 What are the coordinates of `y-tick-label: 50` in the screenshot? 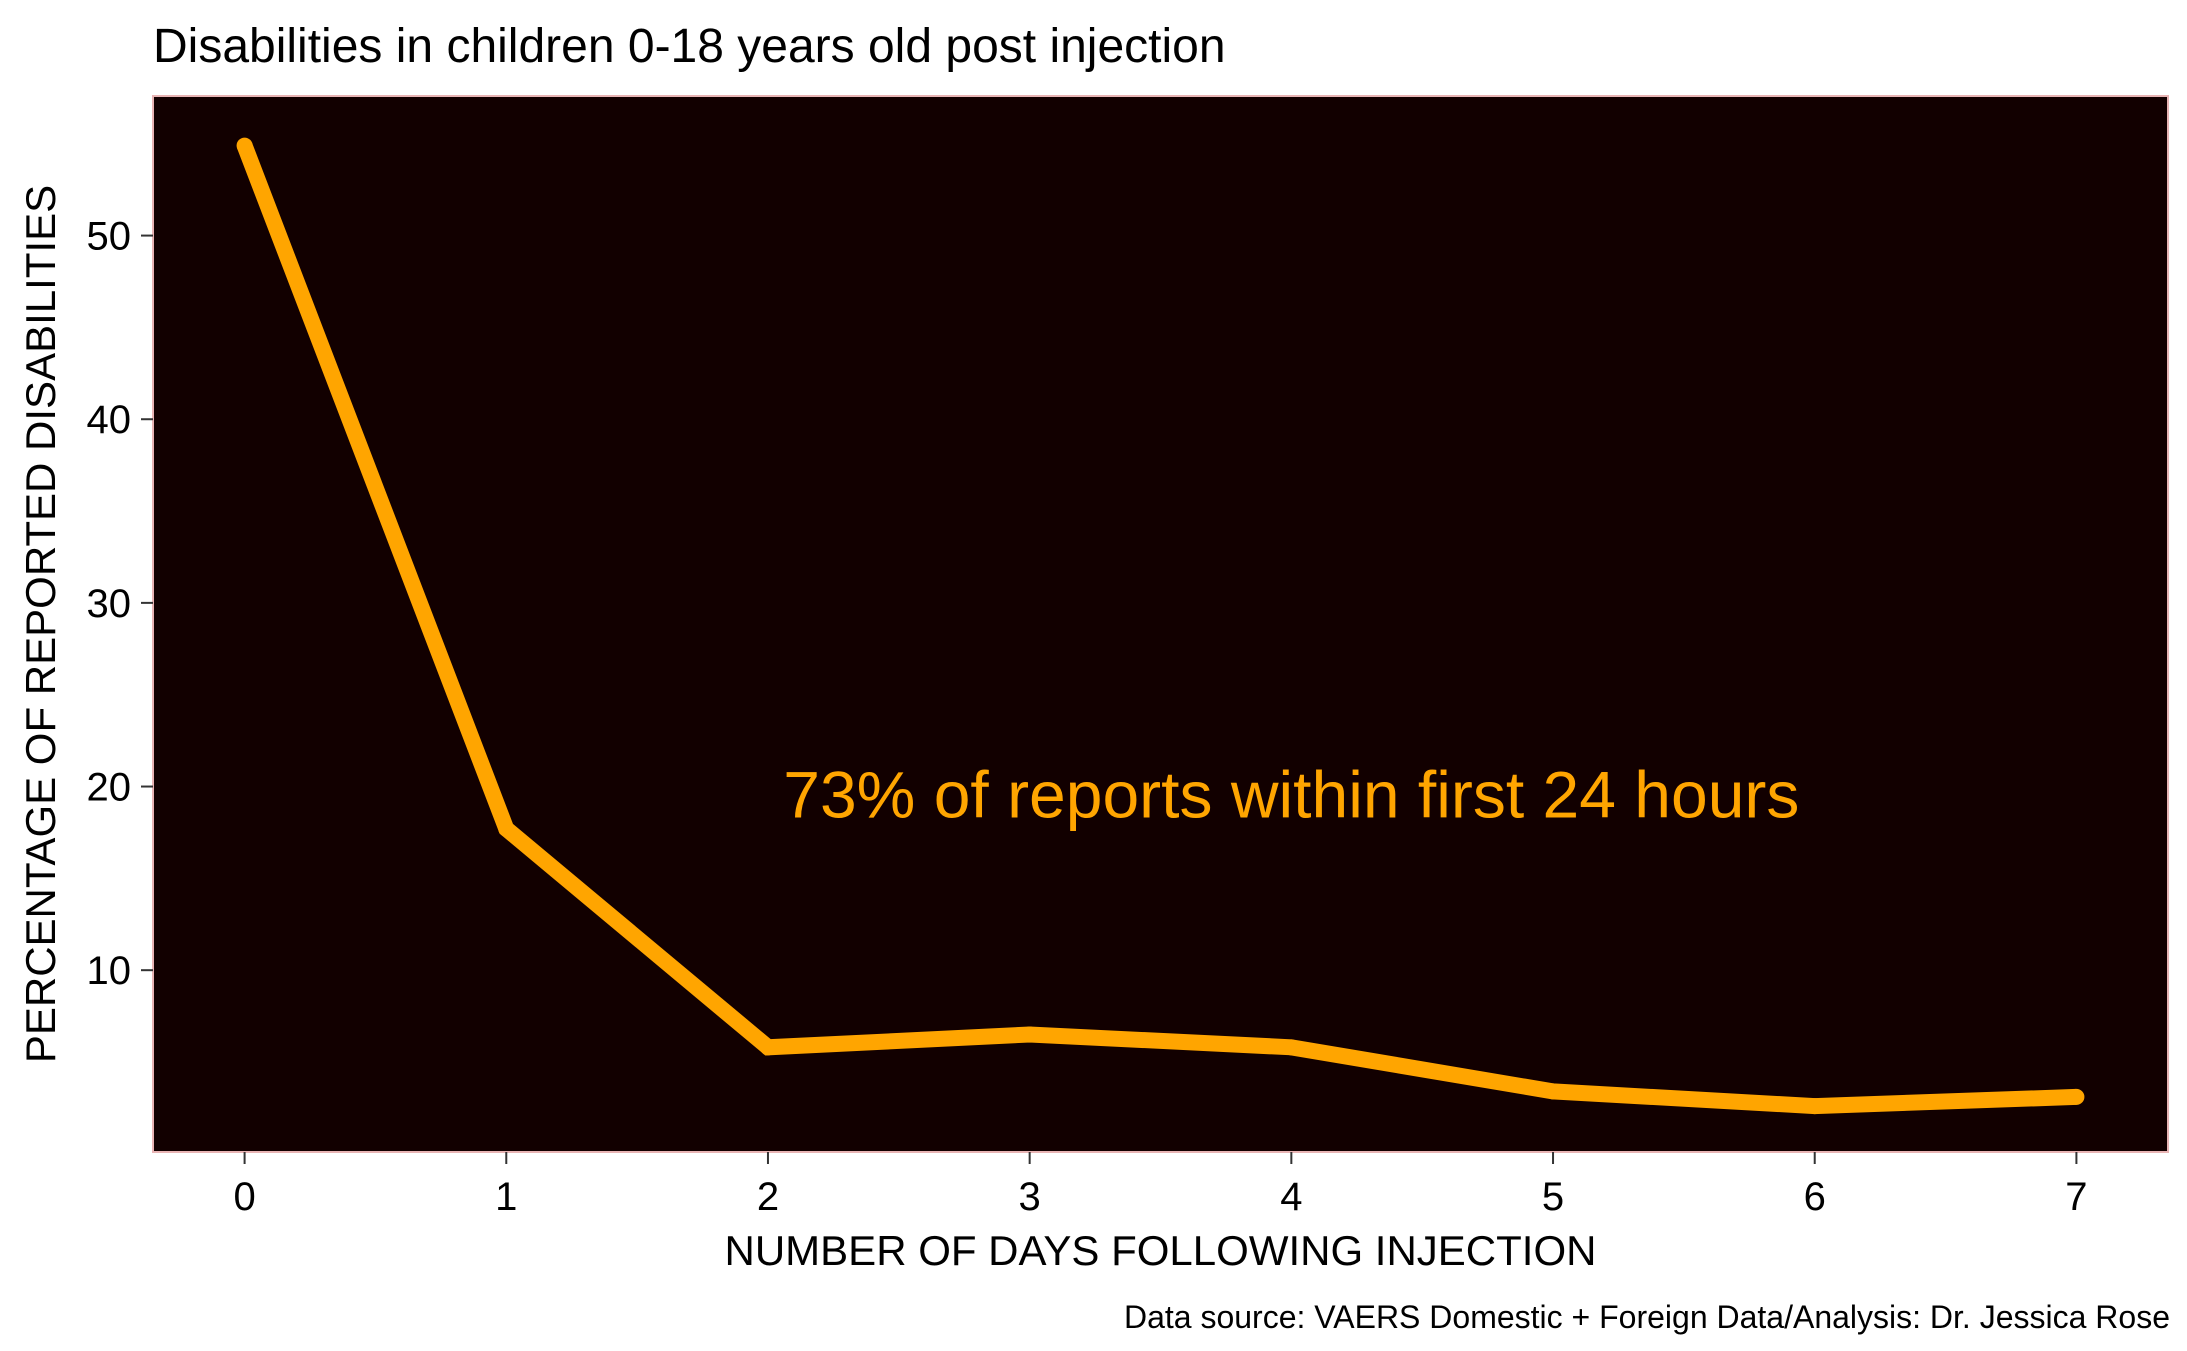 It's located at (109, 237).